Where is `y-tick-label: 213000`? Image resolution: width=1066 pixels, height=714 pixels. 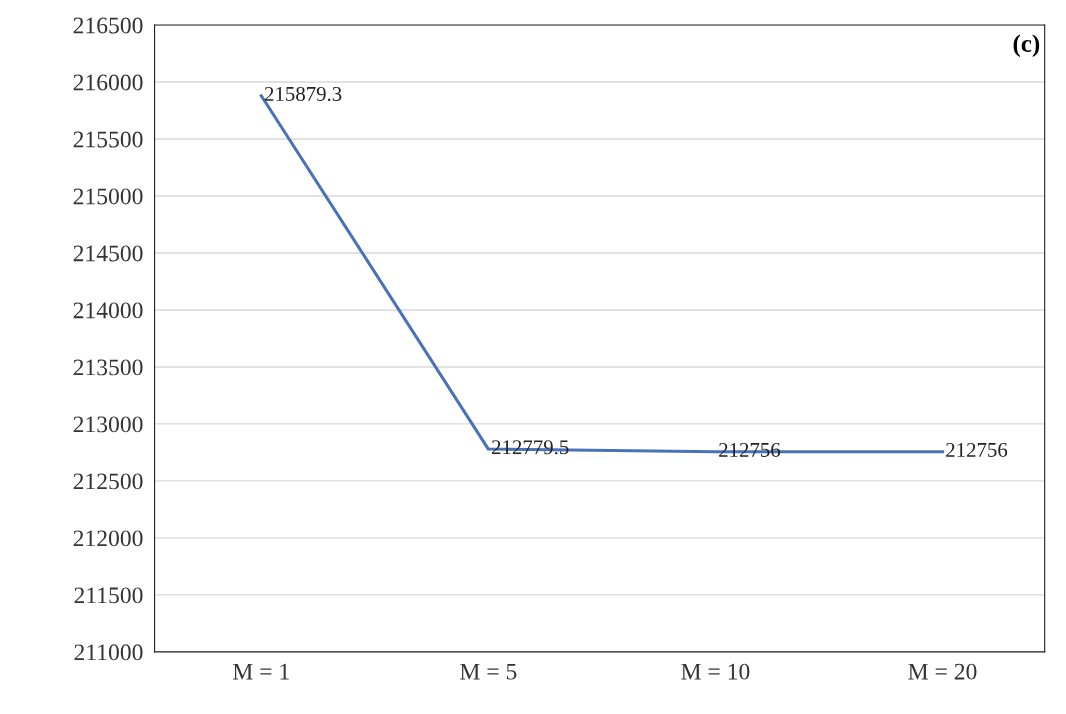
y-tick-label: 213000 is located at coordinates (108, 424).